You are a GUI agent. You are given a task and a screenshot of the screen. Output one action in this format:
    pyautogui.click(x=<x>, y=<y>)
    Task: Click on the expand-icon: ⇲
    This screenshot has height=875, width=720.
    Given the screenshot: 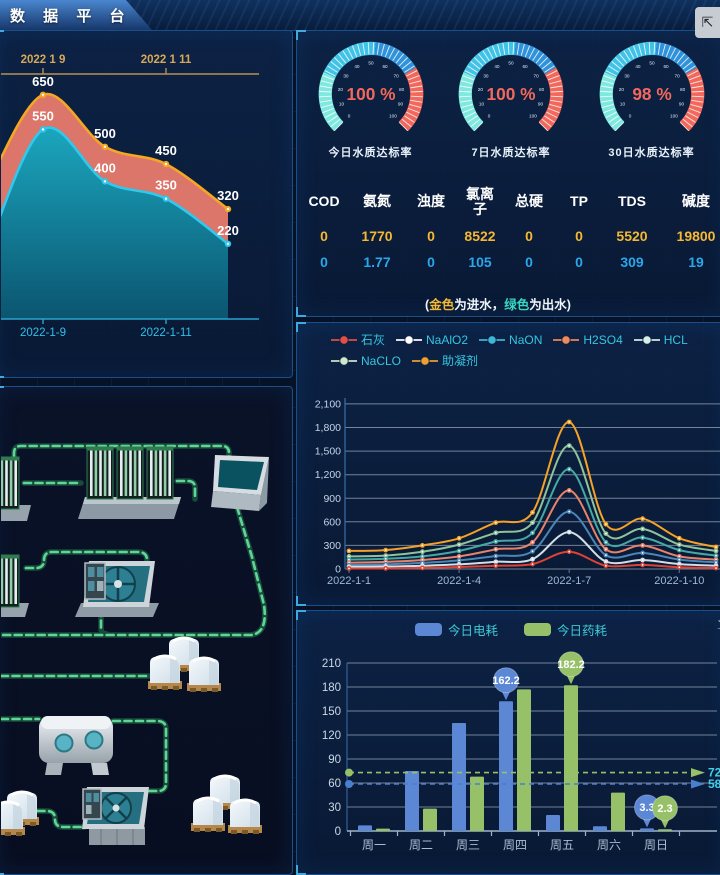 What is the action you would take?
    pyautogui.click(x=718, y=625)
    